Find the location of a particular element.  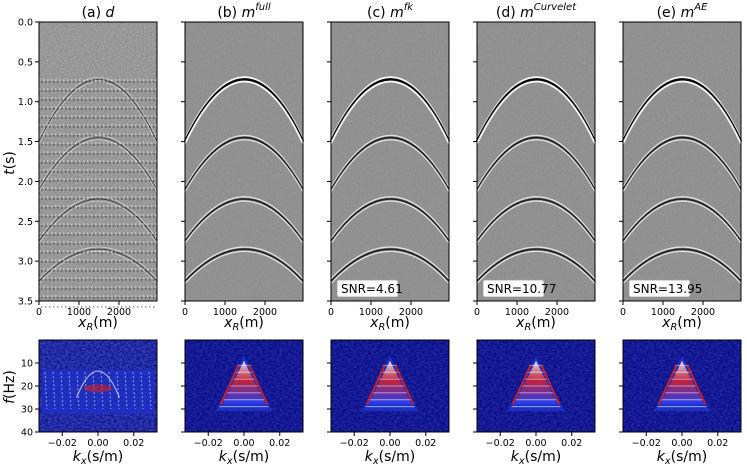

ytick-label: 2.5 is located at coordinates (25, 222).